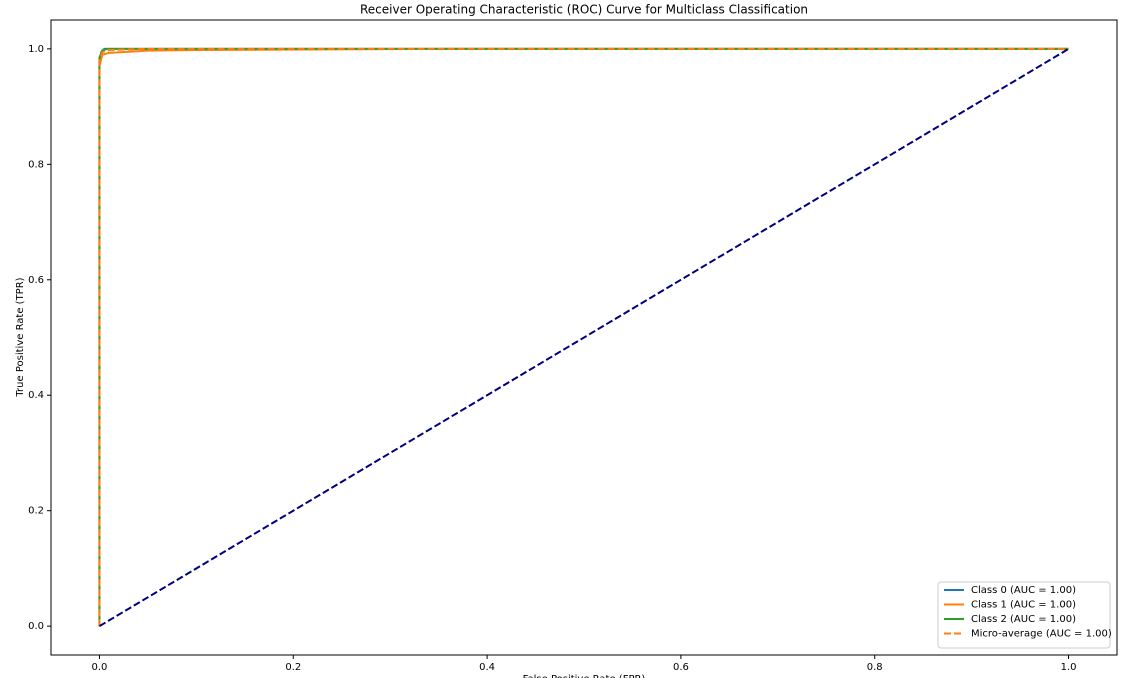  What do you see at coordinates (1023, 619) in the screenshot?
I see `legend-label: Class 2 (AUC = 1.00)` at bounding box center [1023, 619].